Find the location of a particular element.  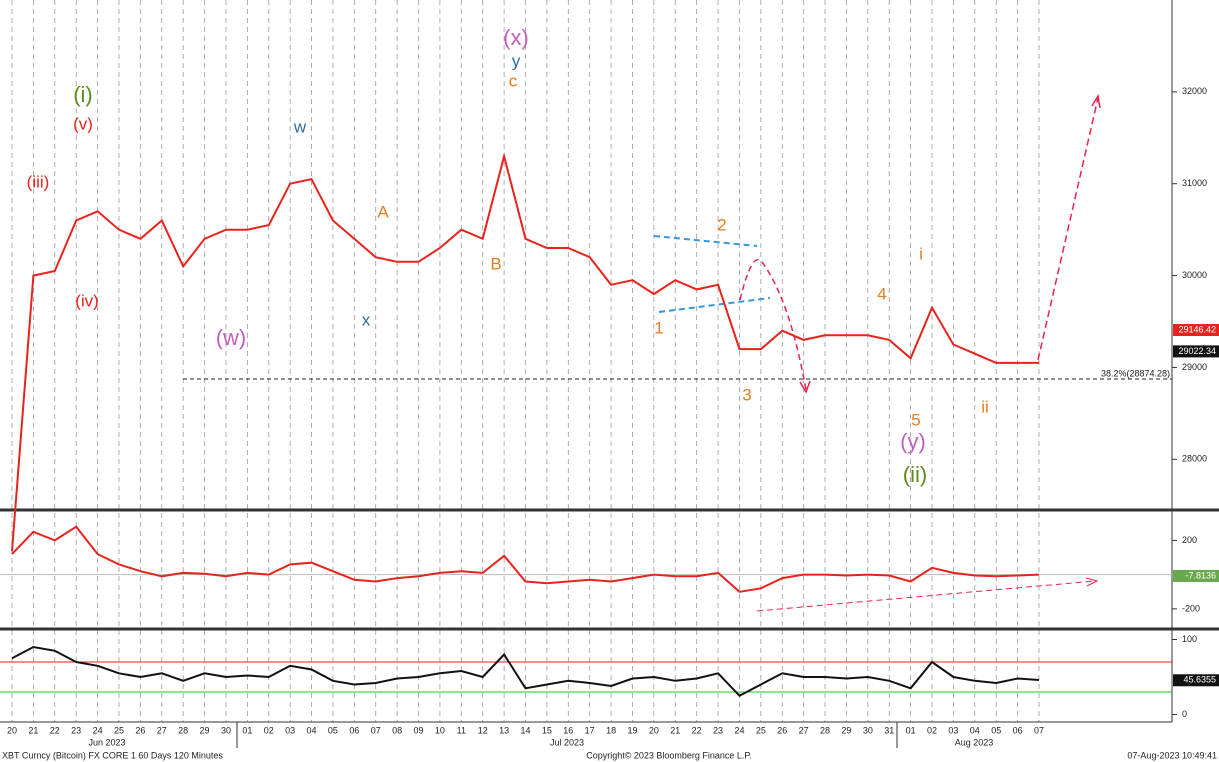

x-tick-label: 18 is located at coordinates (611, 730).